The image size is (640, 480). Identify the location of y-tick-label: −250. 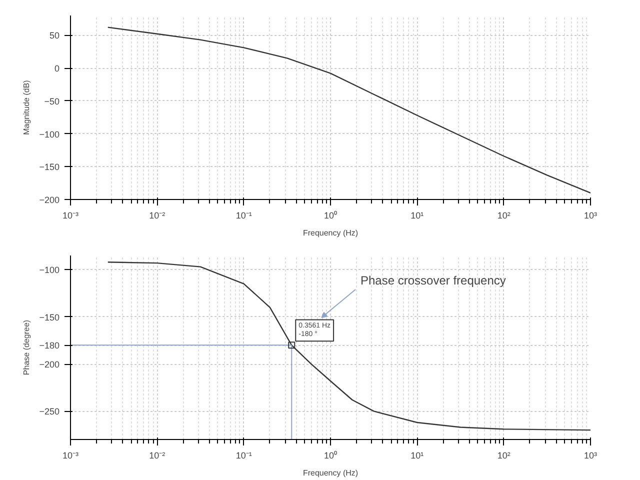
(49, 411).